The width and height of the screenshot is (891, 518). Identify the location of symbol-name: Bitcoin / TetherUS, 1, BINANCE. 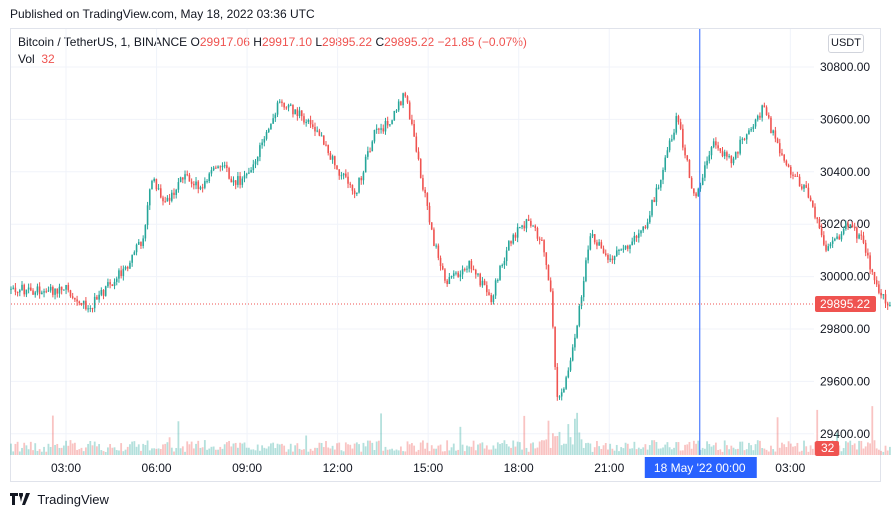
(103, 42).